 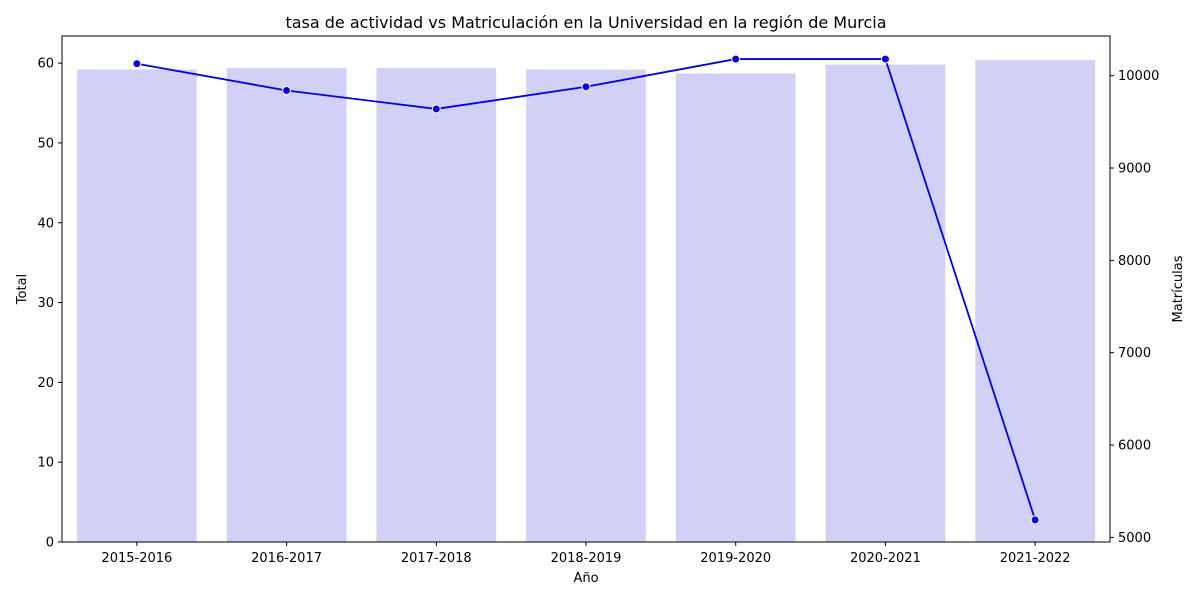 What do you see at coordinates (45, 223) in the screenshot?
I see `y-tick-label: 40` at bounding box center [45, 223].